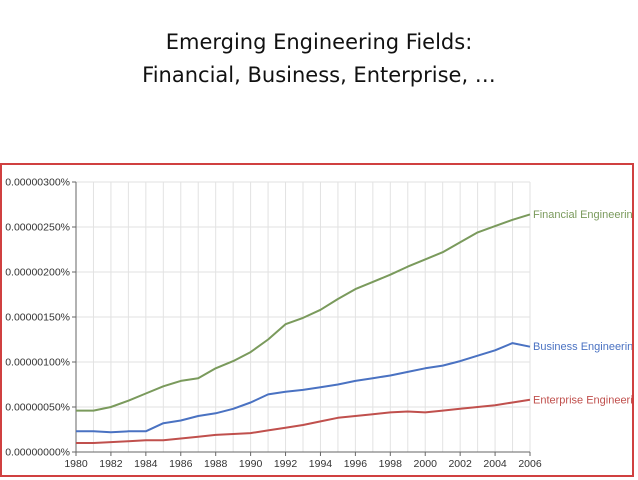  Describe the element at coordinates (37, 228) in the screenshot. I see `y-tick-label: 0.00000250%` at that location.